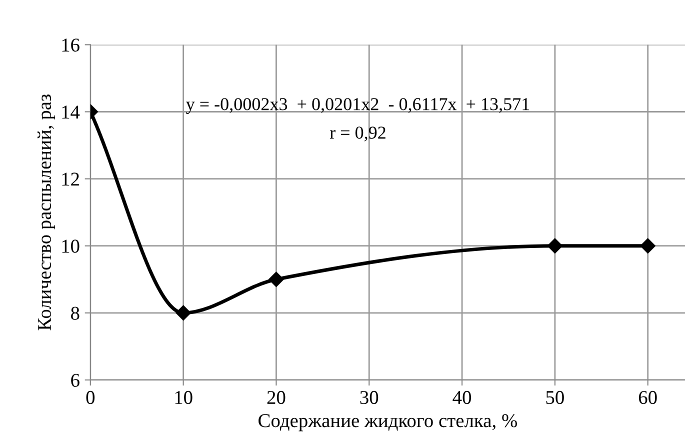  I want to click on x-tick-label: 20, so click(276, 397).